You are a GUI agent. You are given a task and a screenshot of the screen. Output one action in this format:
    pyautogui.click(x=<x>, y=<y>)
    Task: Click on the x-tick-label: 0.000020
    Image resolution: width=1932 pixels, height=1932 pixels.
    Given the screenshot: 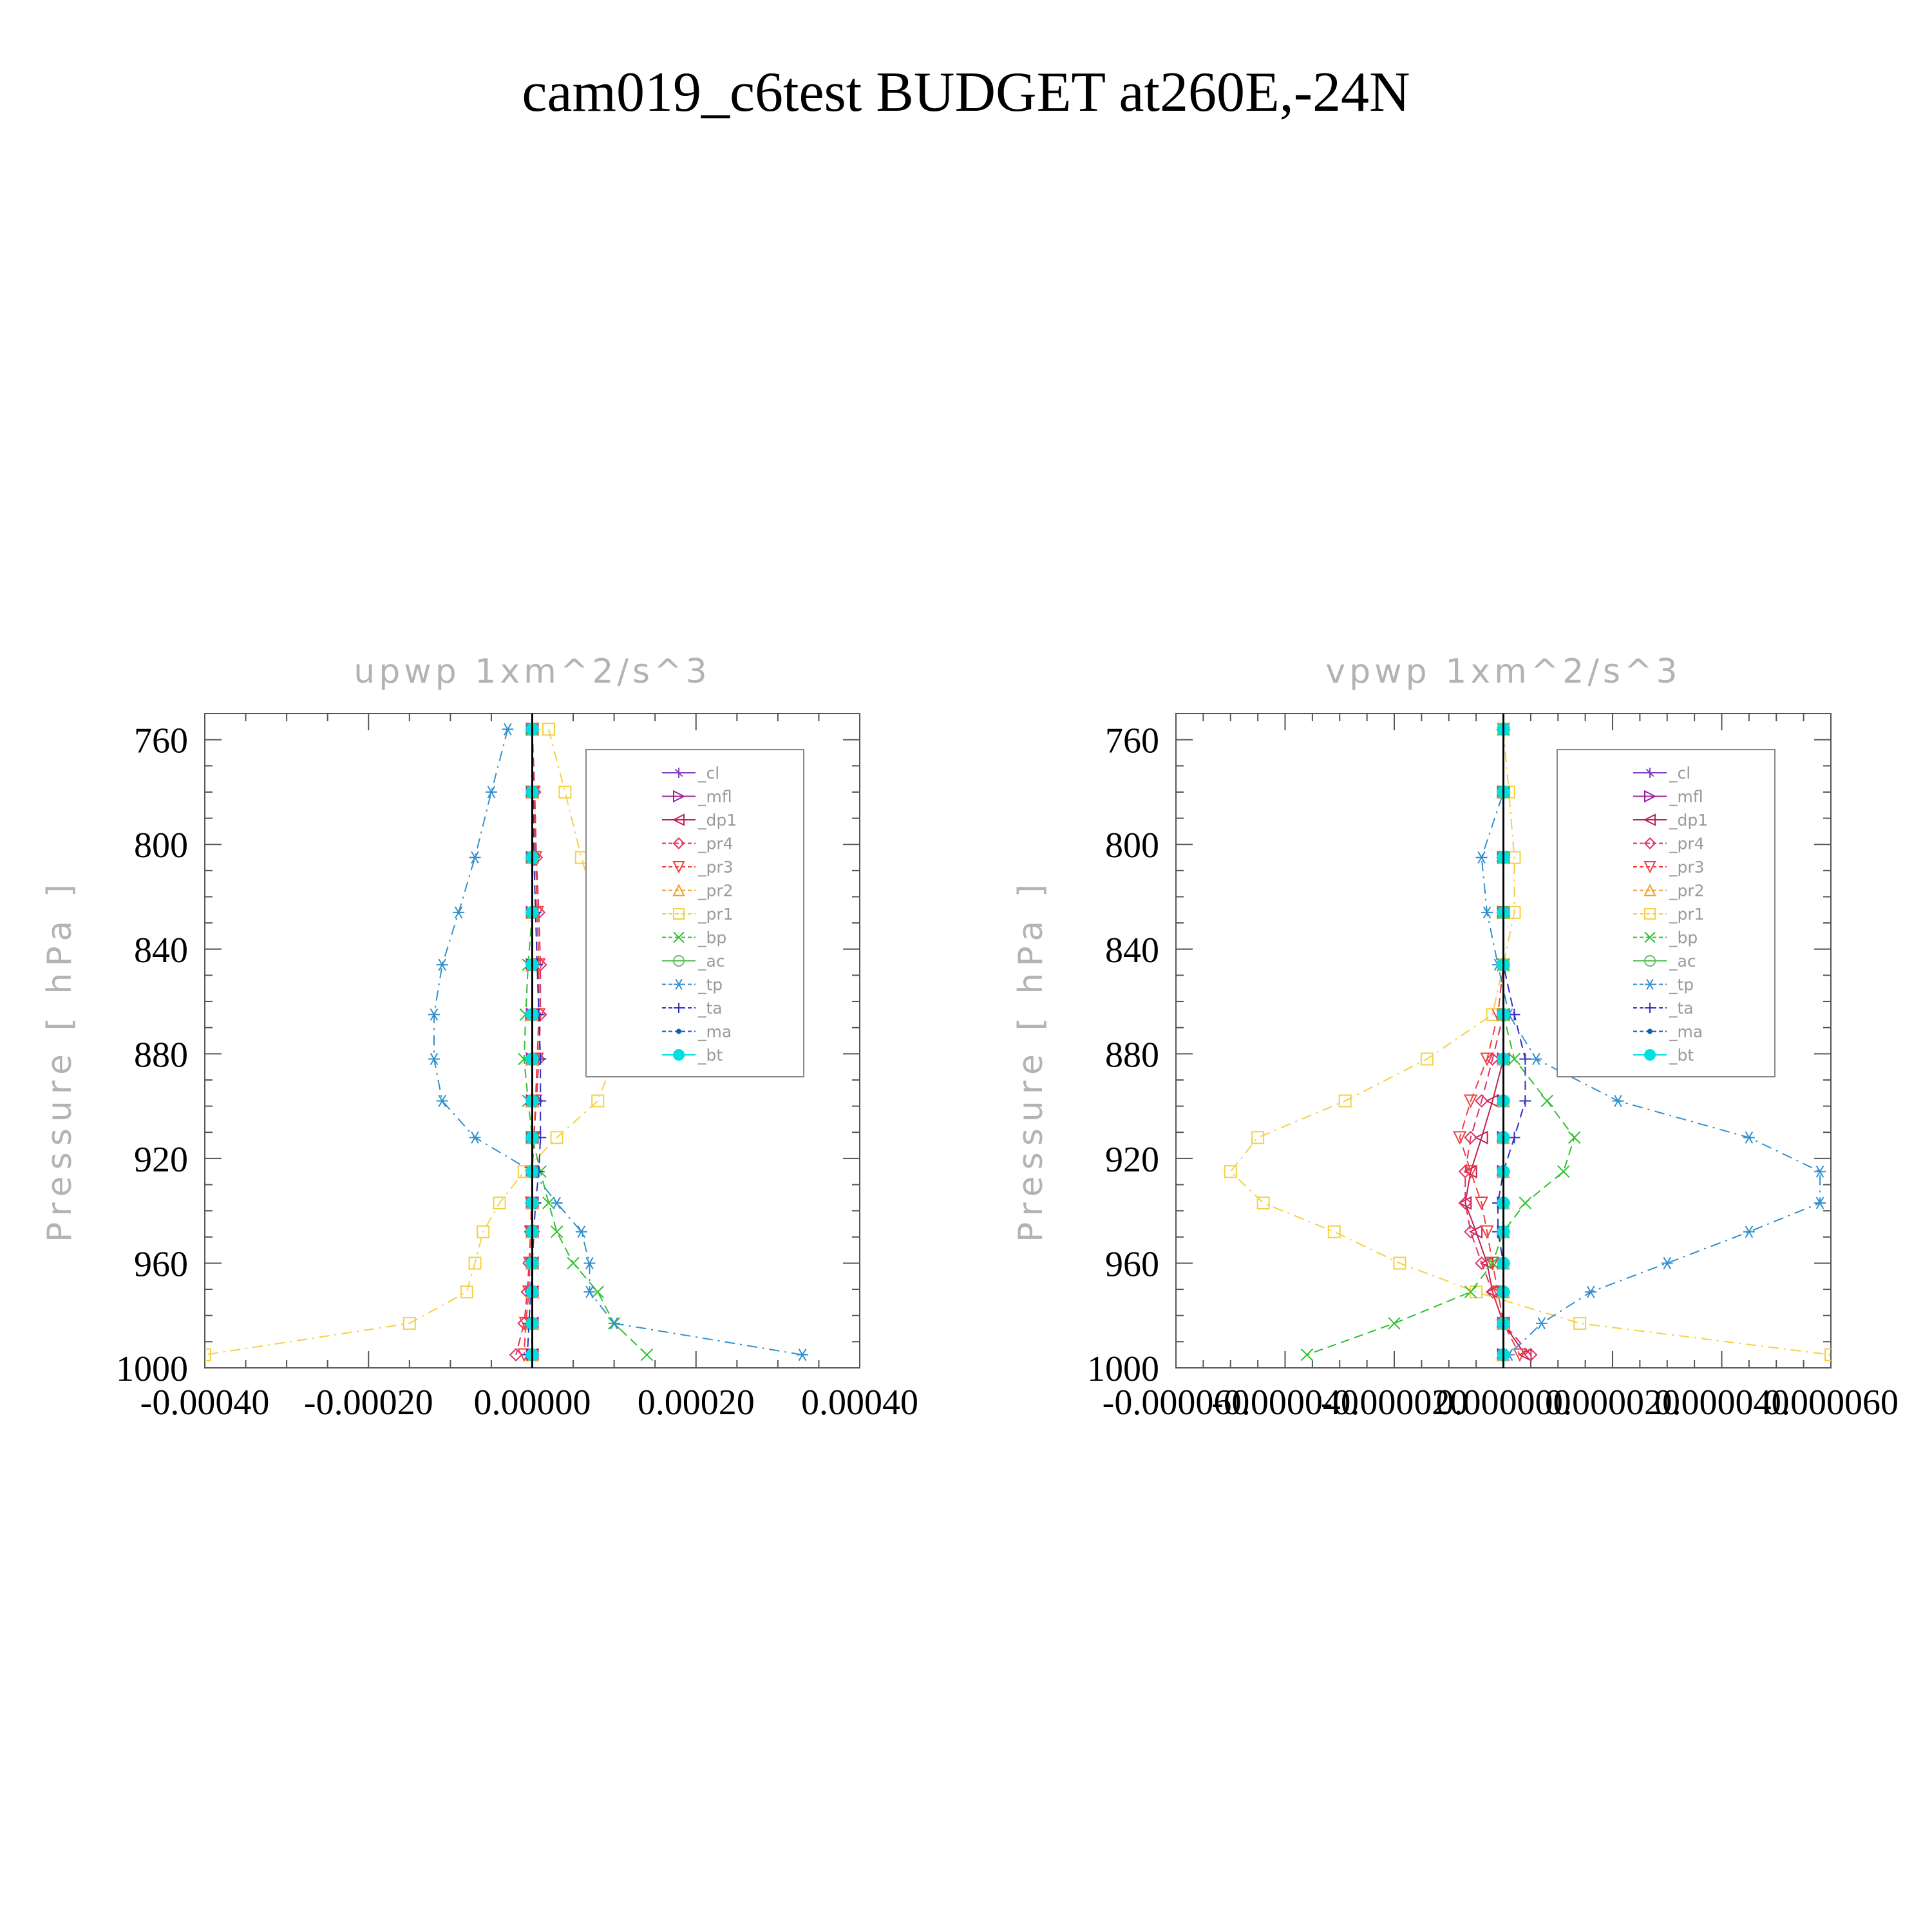 What is the action you would take?
    pyautogui.click(x=1612, y=1403)
    